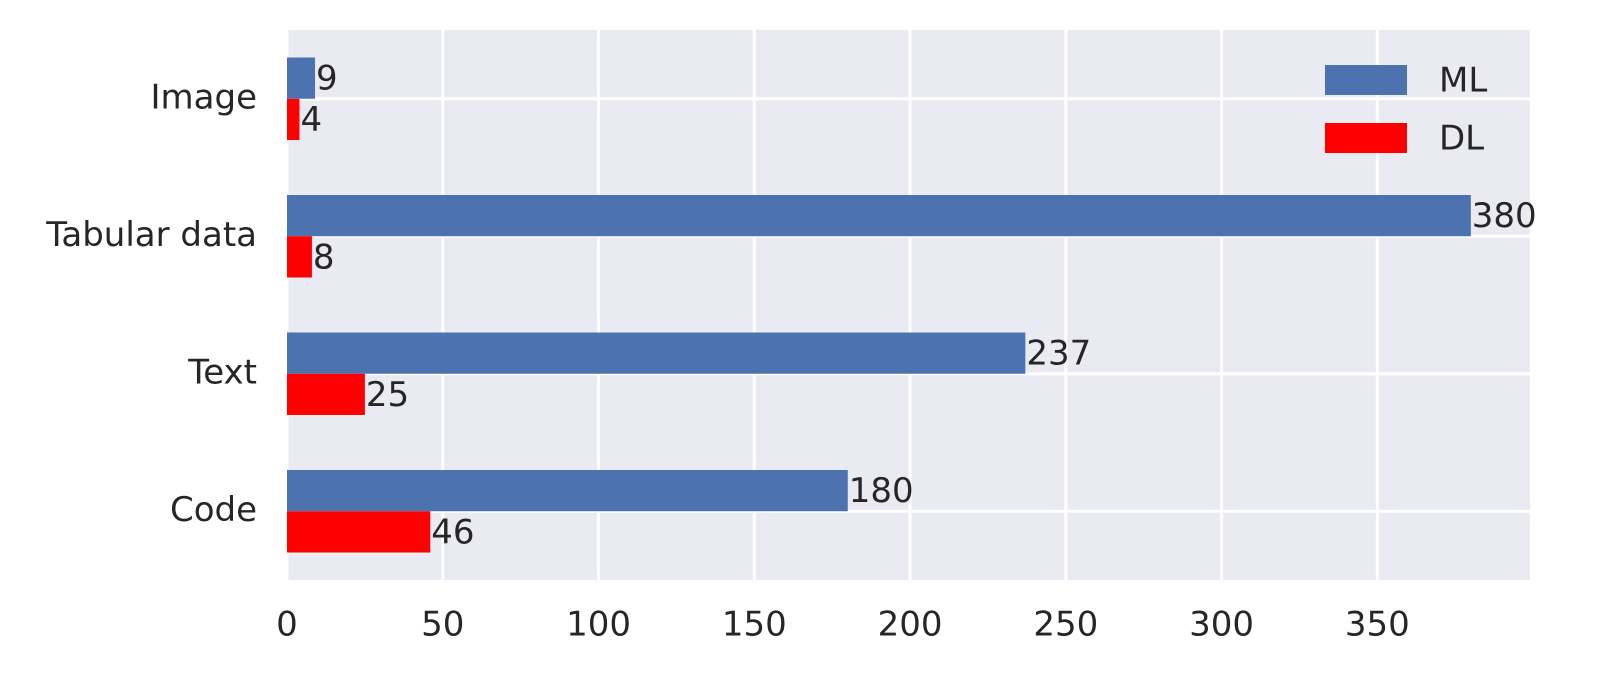 The image size is (1610, 693). I want to click on legend-label: DL, so click(1461, 139).